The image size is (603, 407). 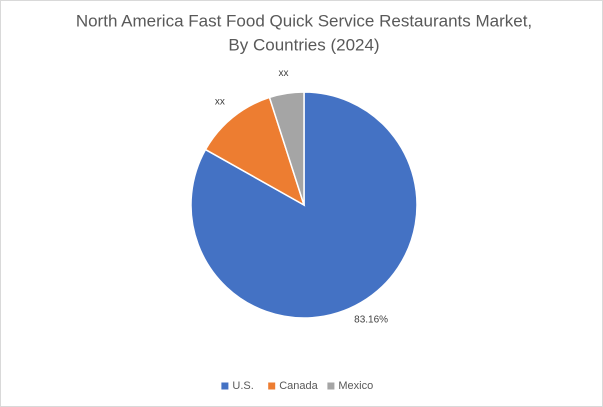 I want to click on legend-label: Mexico, so click(x=355, y=386).